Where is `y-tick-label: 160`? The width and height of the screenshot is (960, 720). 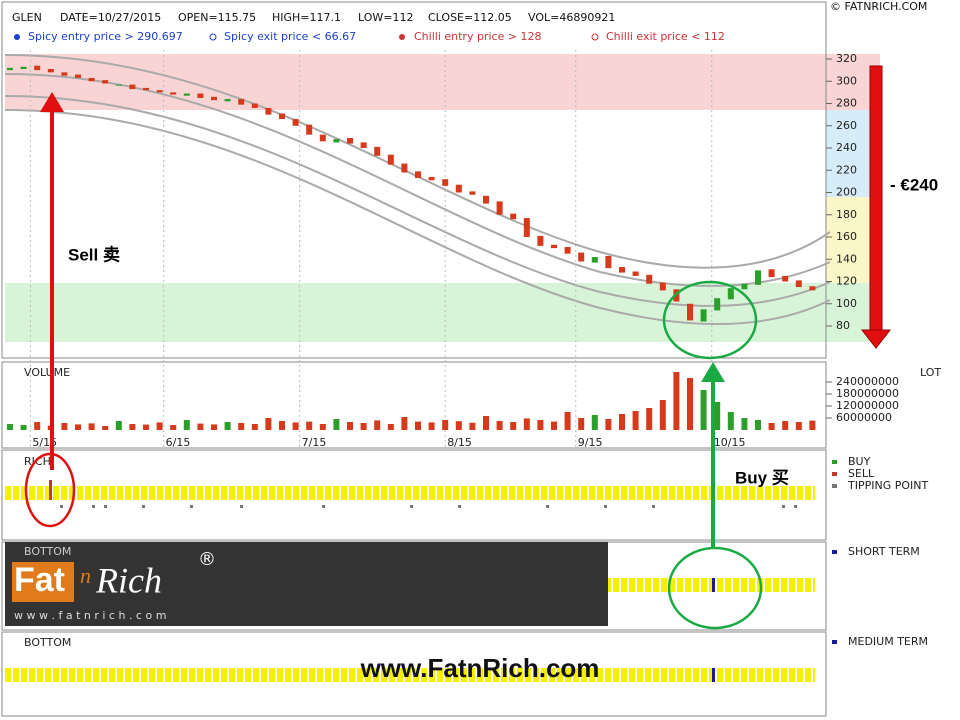
y-tick-label: 160 is located at coordinates (846, 236).